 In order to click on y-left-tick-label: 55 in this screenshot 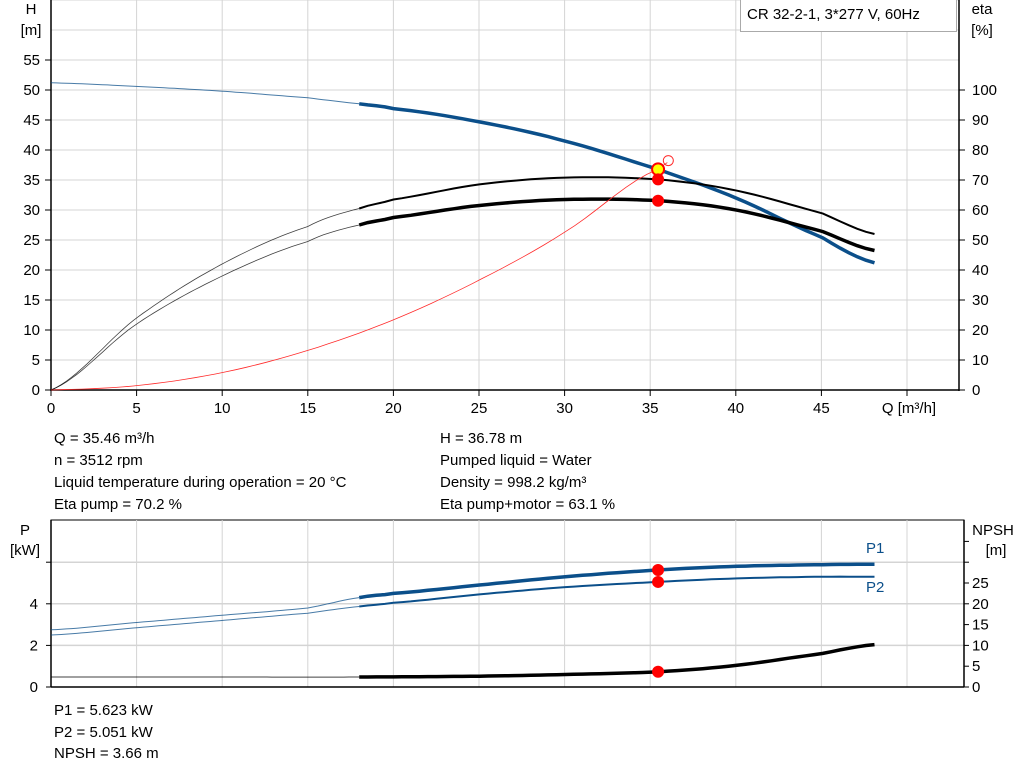, I will do `click(31, 60)`.